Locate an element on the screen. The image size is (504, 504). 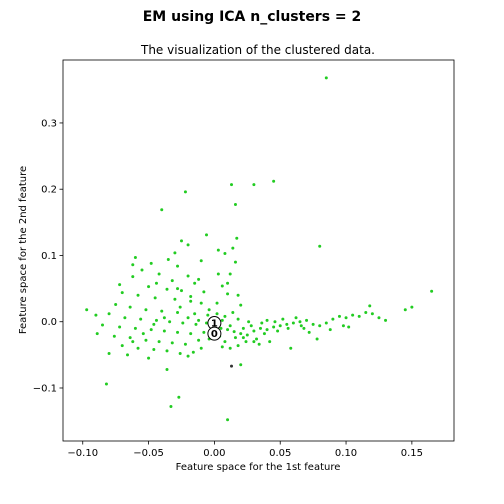
y-tick-label: −0.1 is located at coordinates (45, 388).